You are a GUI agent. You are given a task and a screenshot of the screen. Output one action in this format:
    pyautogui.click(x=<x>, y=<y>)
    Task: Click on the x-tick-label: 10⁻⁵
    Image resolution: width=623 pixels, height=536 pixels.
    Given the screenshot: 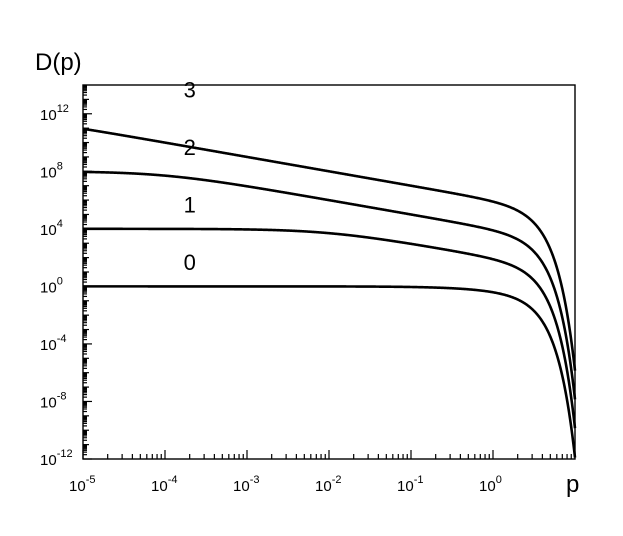 What is the action you would take?
    pyautogui.click(x=82, y=484)
    